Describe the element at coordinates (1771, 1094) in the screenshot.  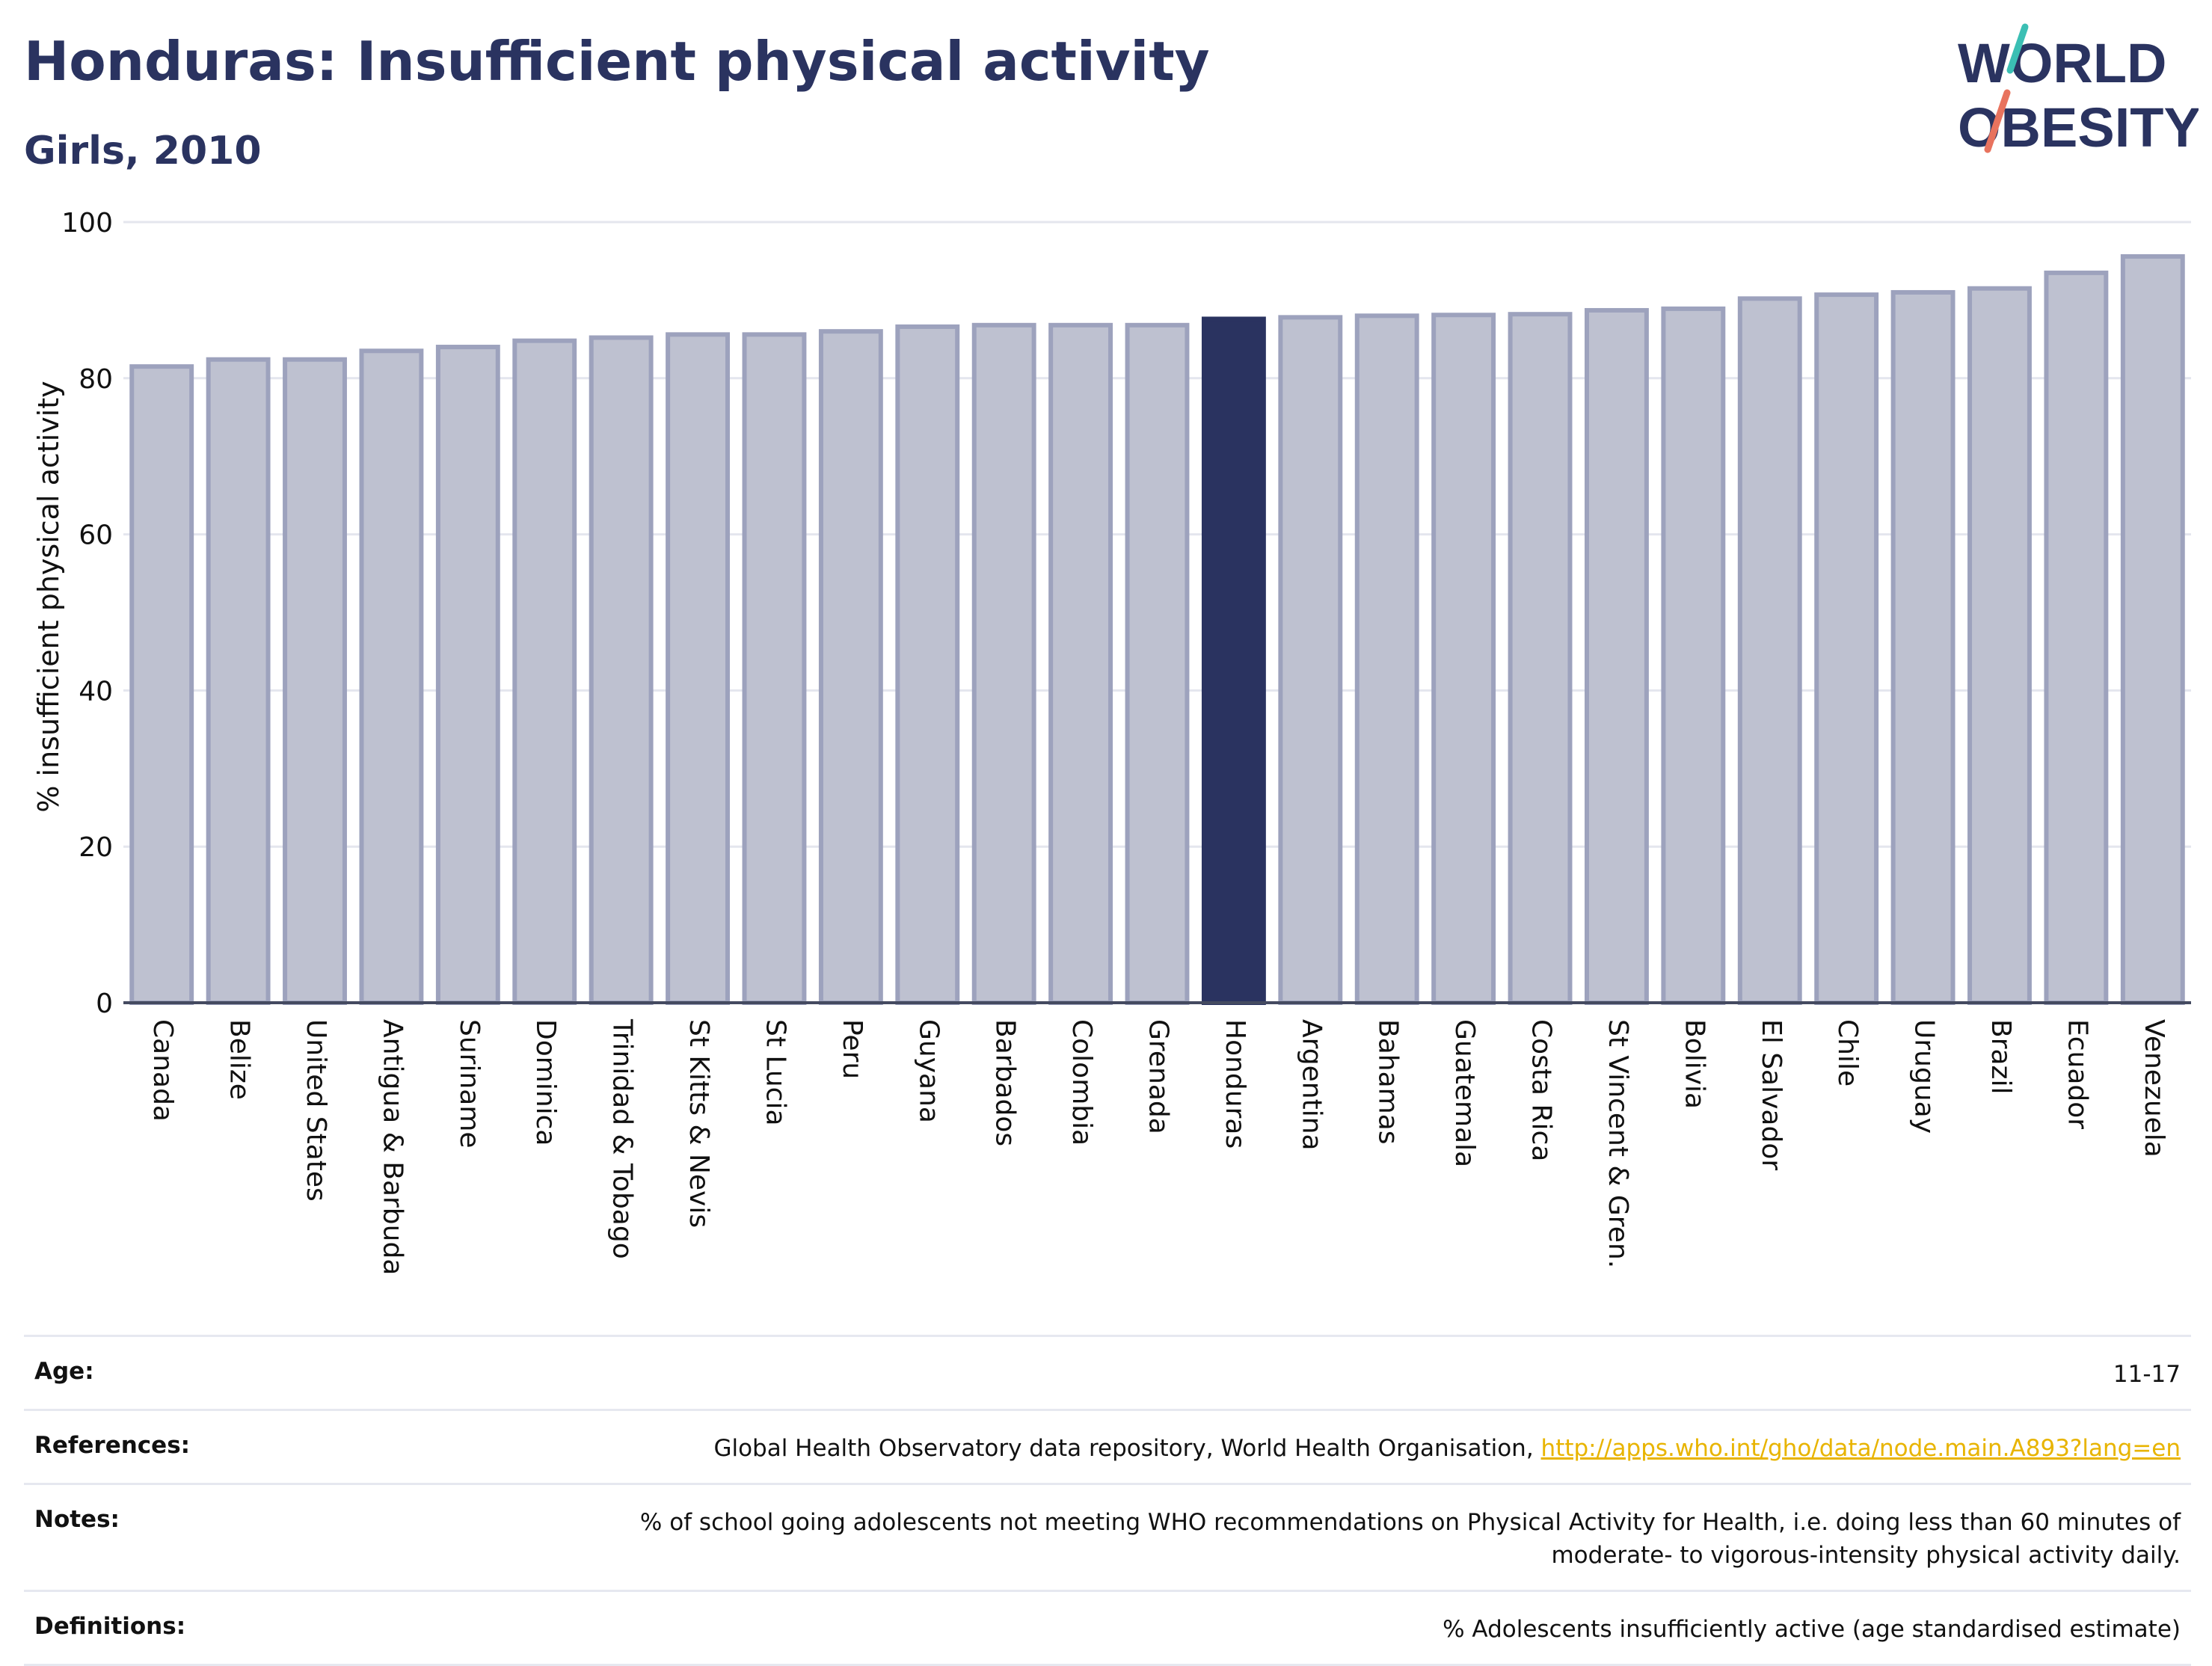
I see `x-tick-label: El Salvador` at that location.